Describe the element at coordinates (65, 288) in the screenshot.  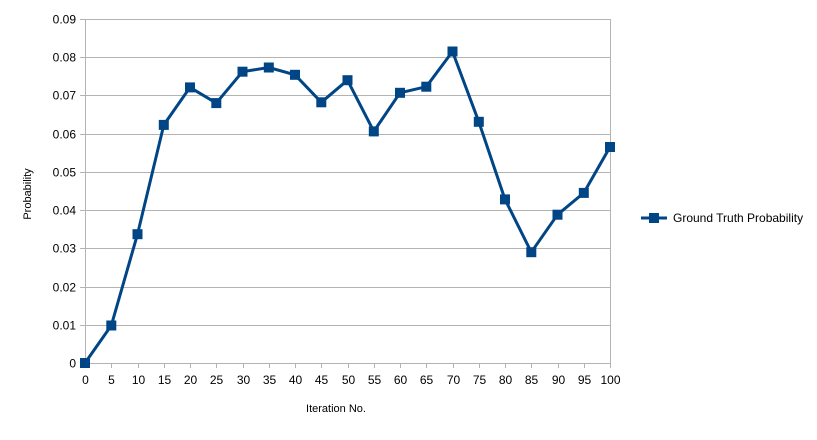
I see `y-tick-label: 0.02` at that location.